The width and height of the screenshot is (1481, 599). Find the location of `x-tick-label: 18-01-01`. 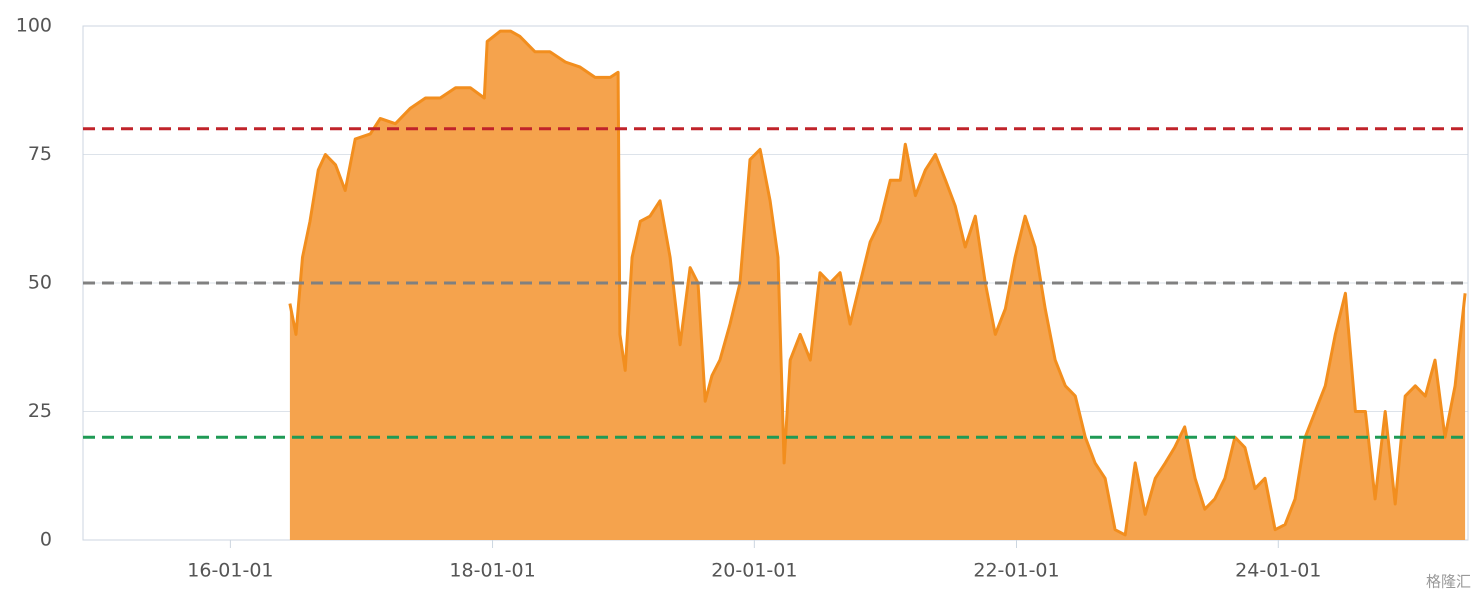

x-tick-label: 18-01-01 is located at coordinates (492, 571).